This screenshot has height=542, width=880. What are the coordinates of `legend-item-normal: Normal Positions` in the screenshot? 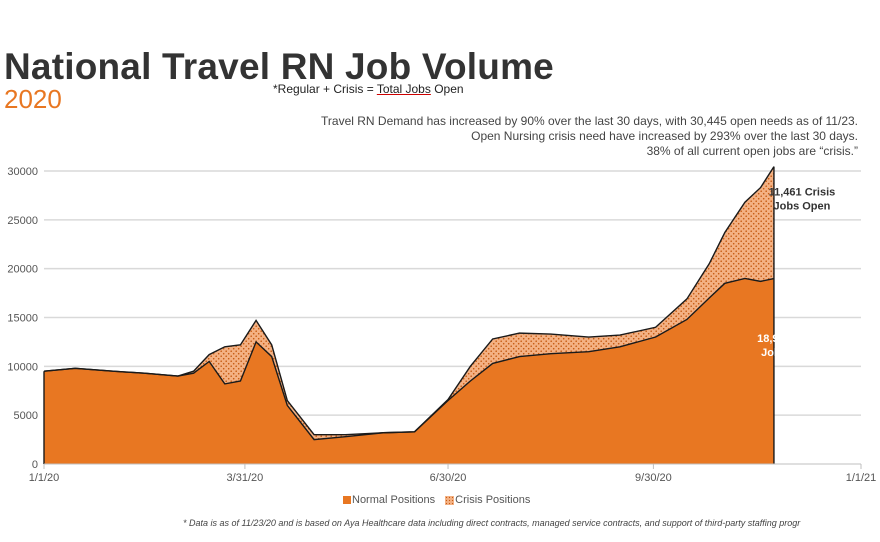 It's located at (389, 500).